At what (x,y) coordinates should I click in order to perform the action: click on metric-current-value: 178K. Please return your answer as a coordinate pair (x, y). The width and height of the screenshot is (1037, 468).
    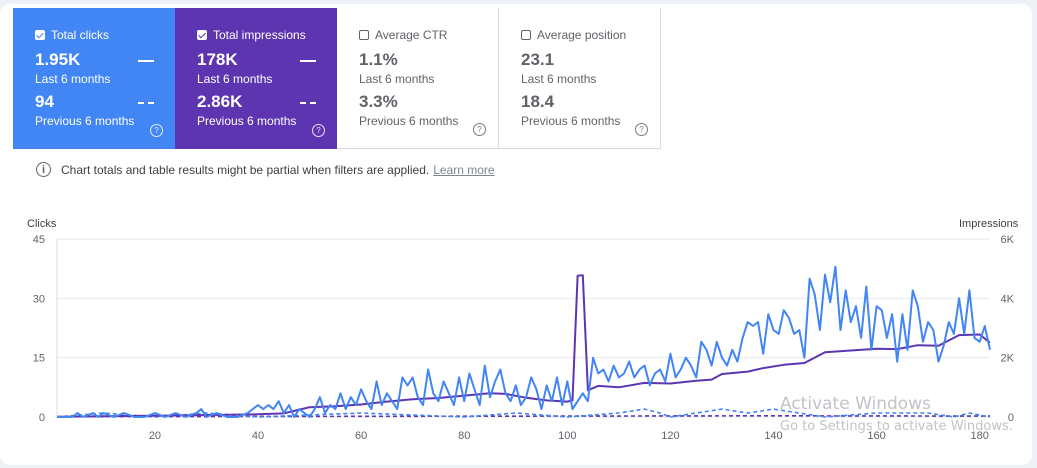
    Looking at the image, I should click on (217, 59).